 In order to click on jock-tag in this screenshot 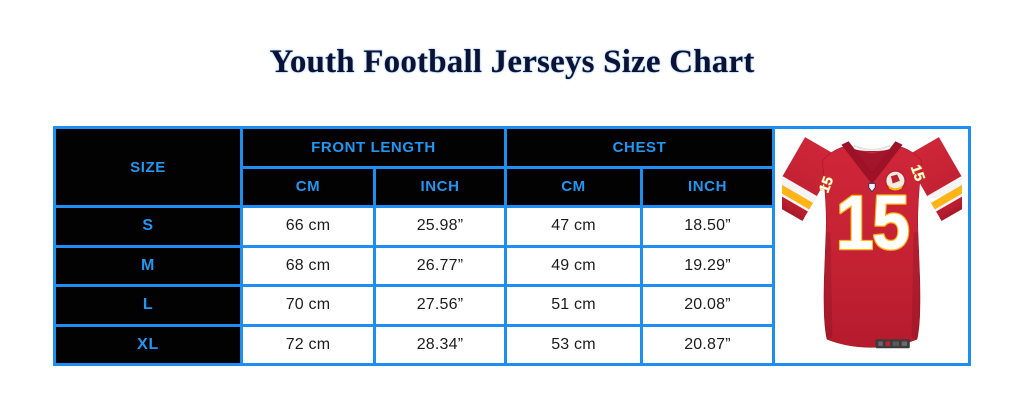, I will do `click(892, 343)`.